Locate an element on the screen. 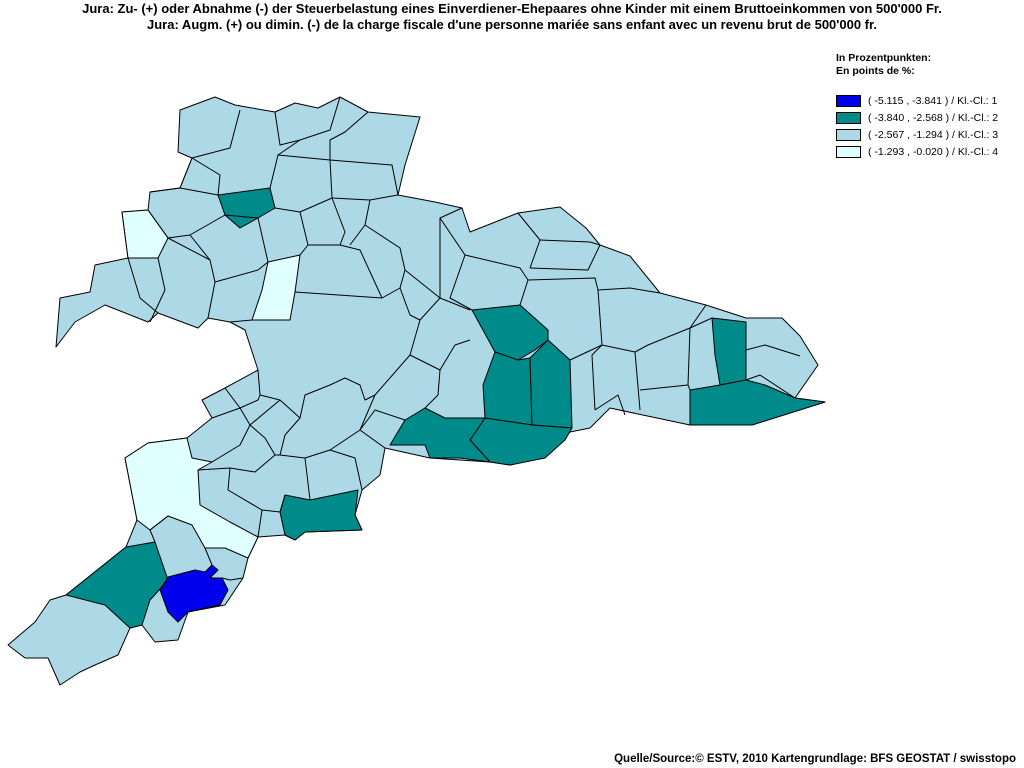 This screenshot has width=1024, height=768. legend-heading-de: In Prozentpunkten: is located at coordinates (884, 58).